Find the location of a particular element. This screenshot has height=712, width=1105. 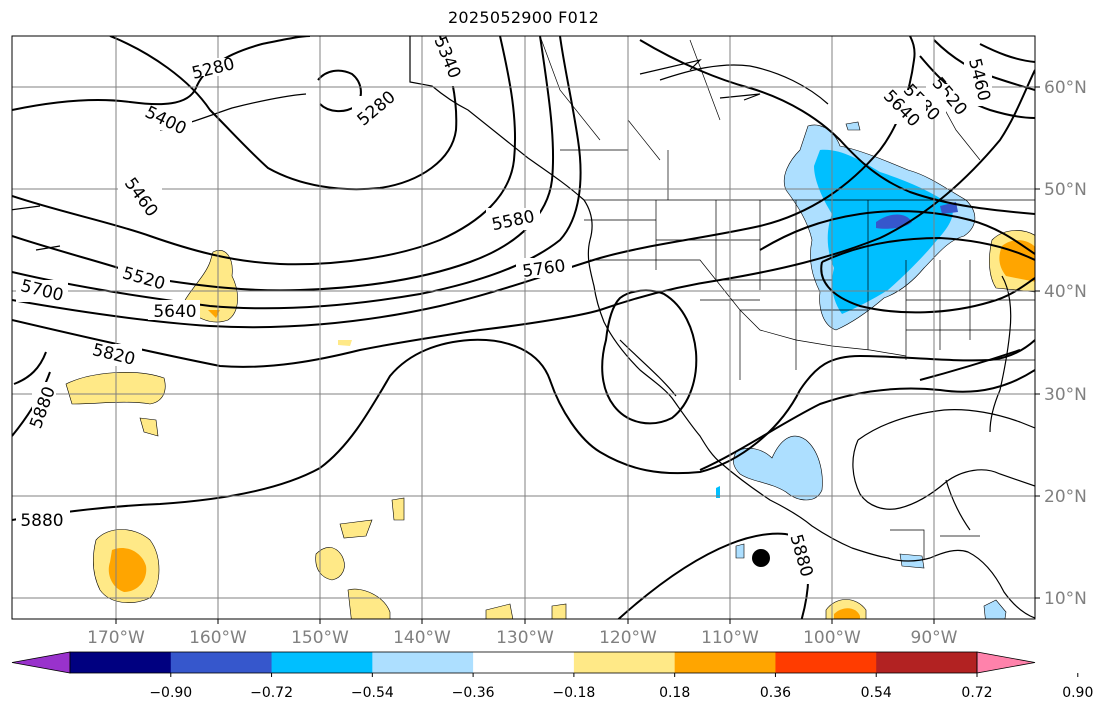

lat-label: 40°N is located at coordinates (1065, 292).